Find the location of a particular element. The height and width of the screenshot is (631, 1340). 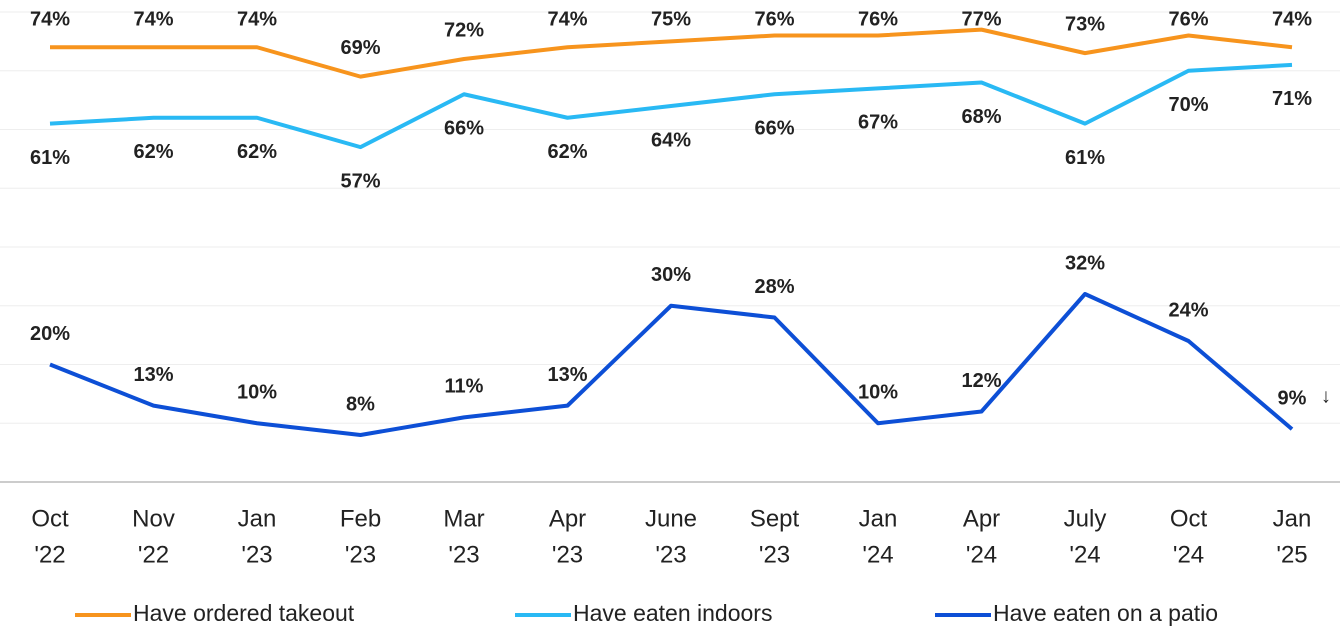

data-label: 64% is located at coordinates (671, 140).